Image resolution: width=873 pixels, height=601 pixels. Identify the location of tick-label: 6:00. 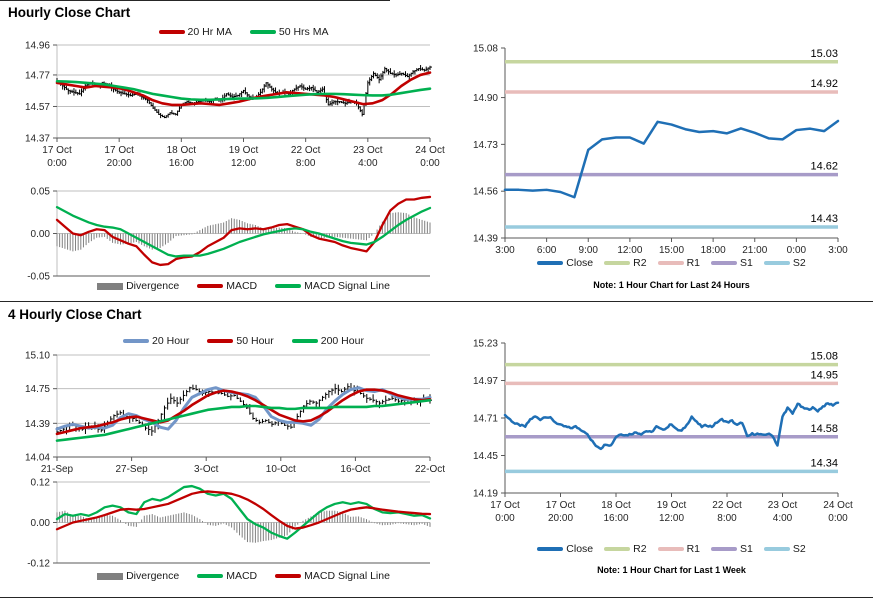
(547, 250).